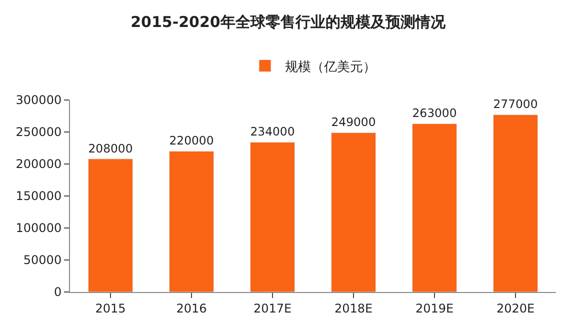 The image size is (576, 327). What do you see at coordinates (39, 228) in the screenshot?
I see `y-tick-label: 100000` at bounding box center [39, 228].